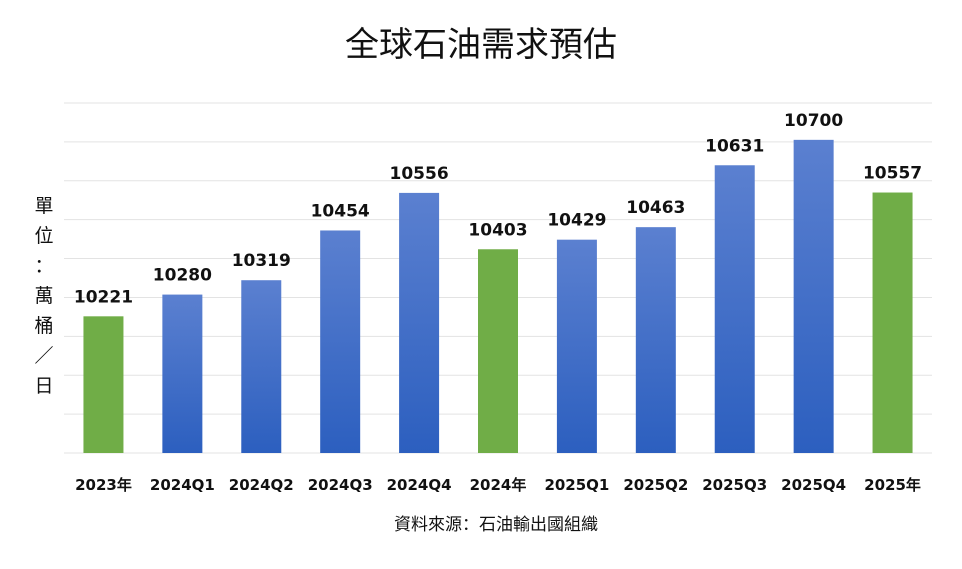 Image resolution: width=962 pixels, height=569 pixels. What do you see at coordinates (481, 45) in the screenshot?
I see `chart-title: 全球石油需求預估` at bounding box center [481, 45].